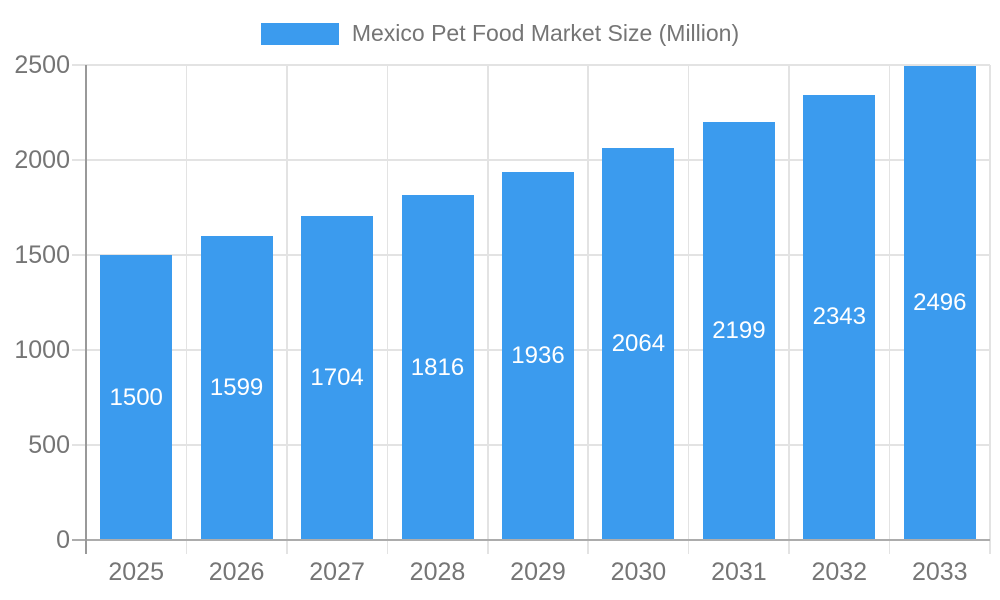  I want to click on y-tick-label: 2000, so click(42, 160).